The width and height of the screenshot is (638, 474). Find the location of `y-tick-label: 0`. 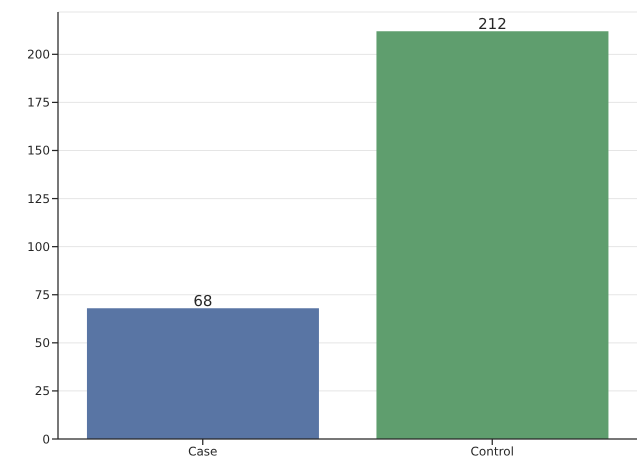

y-tick-label: 0 is located at coordinates (46, 439).